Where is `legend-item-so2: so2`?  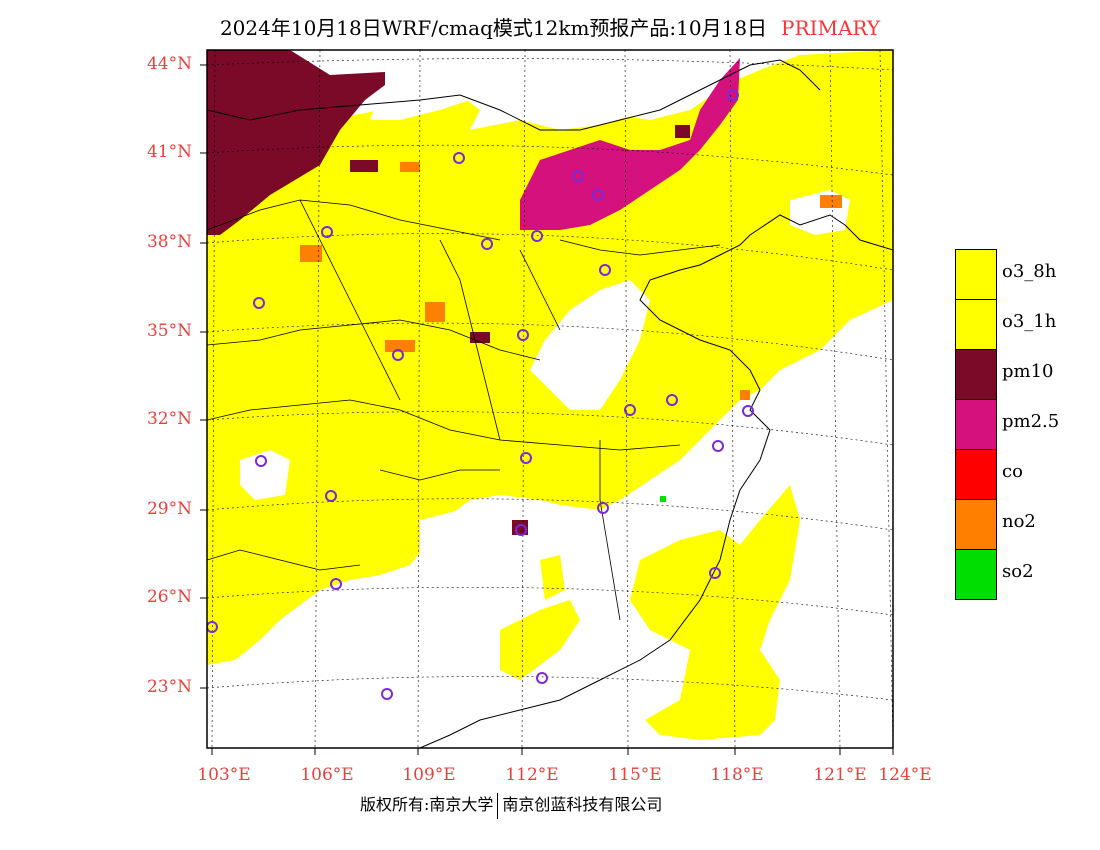
legend-item-so2: so2 is located at coordinates (1016, 574).